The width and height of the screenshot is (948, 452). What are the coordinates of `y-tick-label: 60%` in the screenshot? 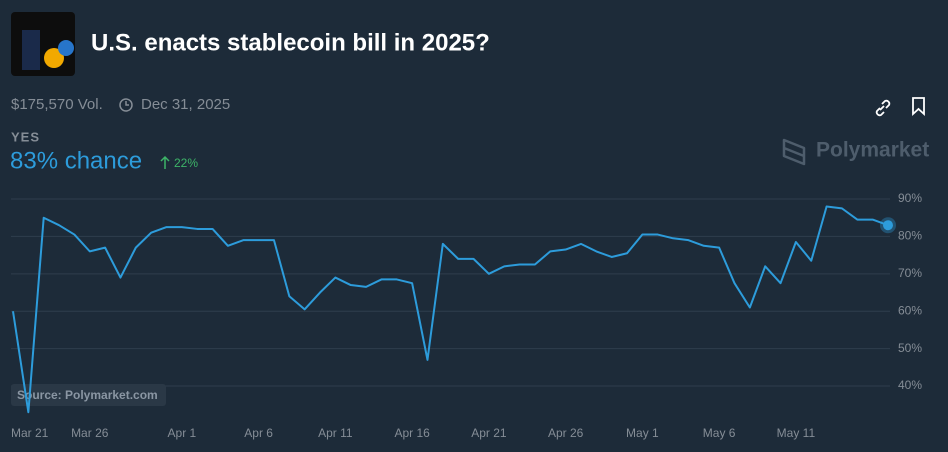 It's located at (910, 310).